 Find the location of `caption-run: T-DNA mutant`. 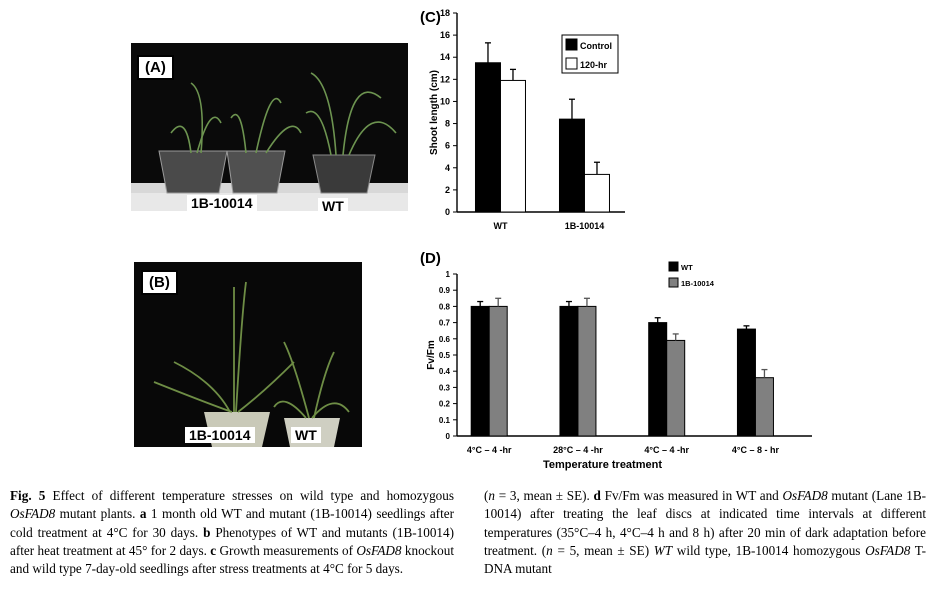

caption-run: T-DNA mutant is located at coordinates (705, 559).